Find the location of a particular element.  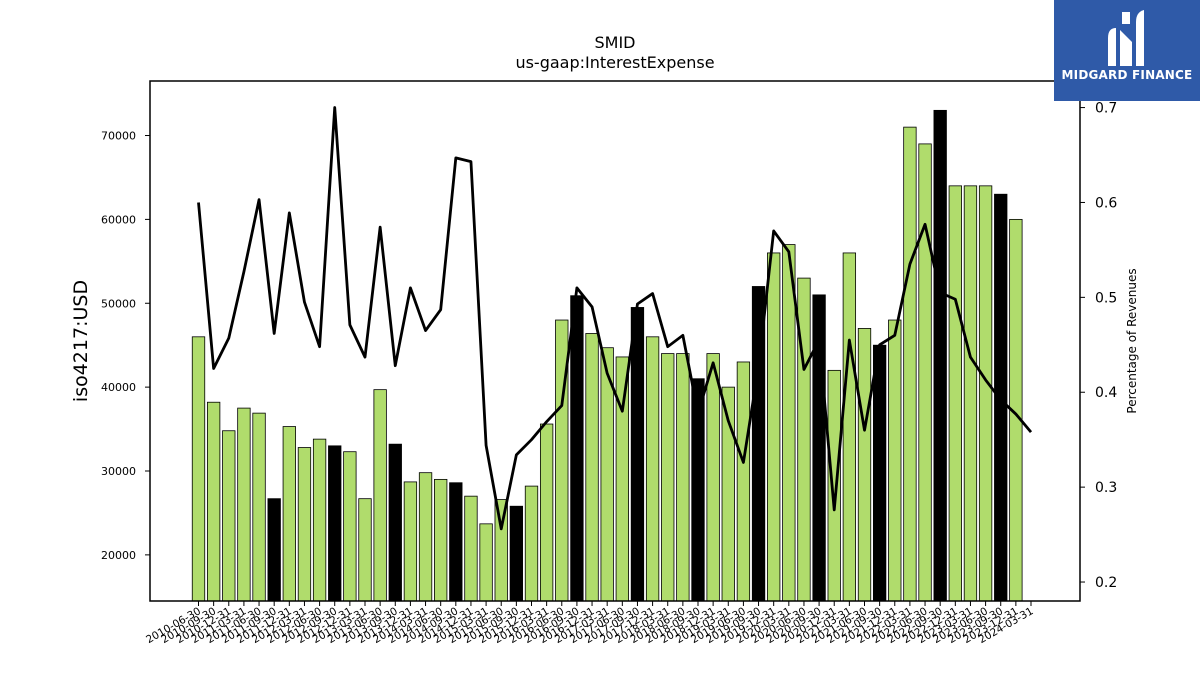

midgard-logo-icon is located at coordinates (1126, 38).